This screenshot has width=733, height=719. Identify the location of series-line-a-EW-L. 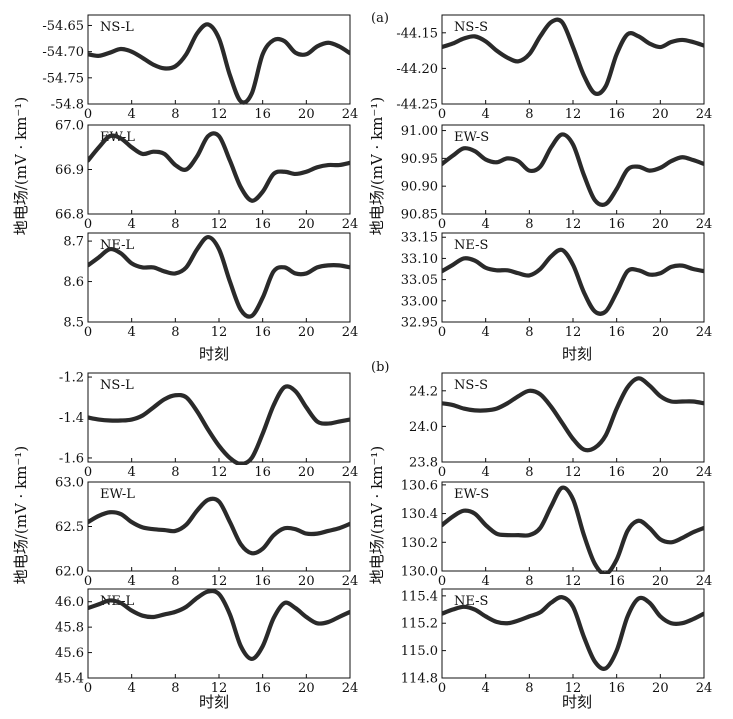
(219, 167).